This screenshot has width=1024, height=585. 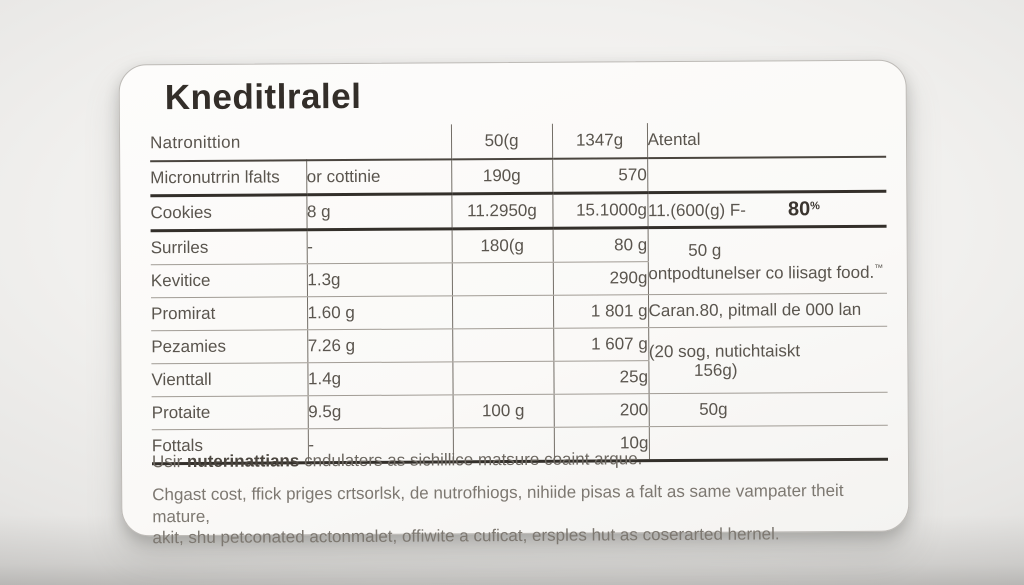 I want to click on cell-value: -, so click(x=379, y=246).